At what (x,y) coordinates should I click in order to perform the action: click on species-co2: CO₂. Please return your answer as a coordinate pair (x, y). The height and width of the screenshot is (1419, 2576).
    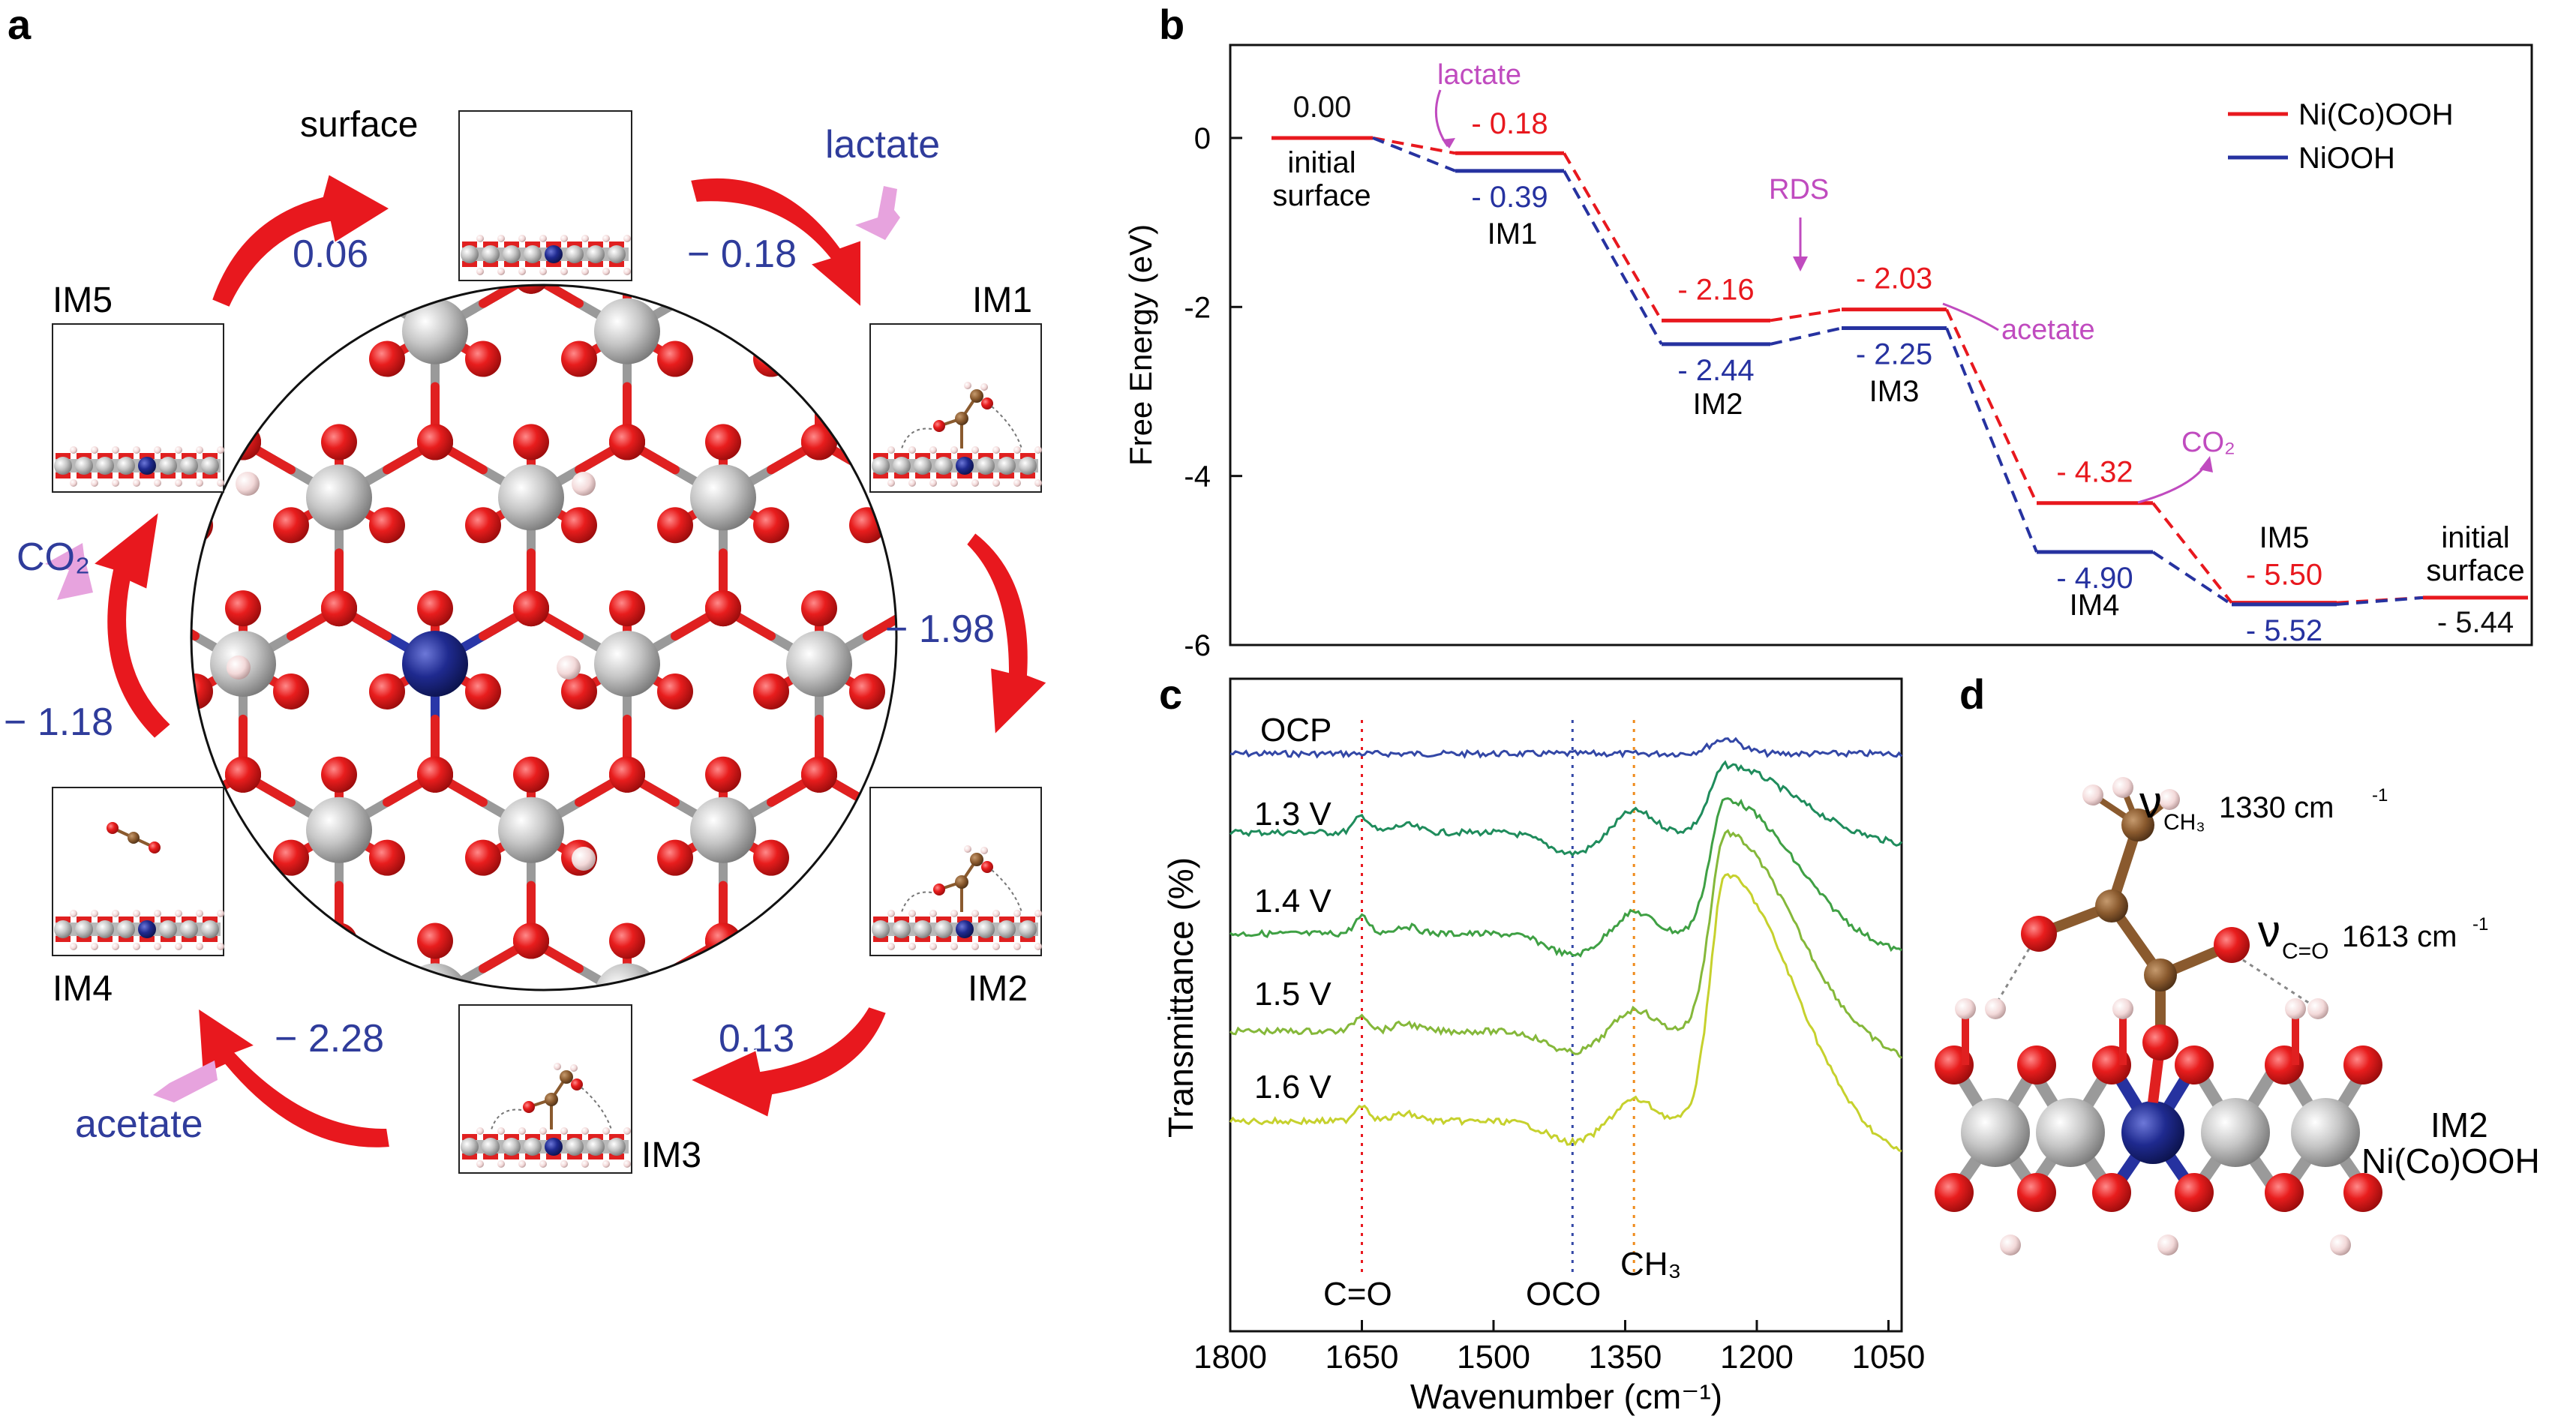
    Looking at the image, I should click on (53, 557).